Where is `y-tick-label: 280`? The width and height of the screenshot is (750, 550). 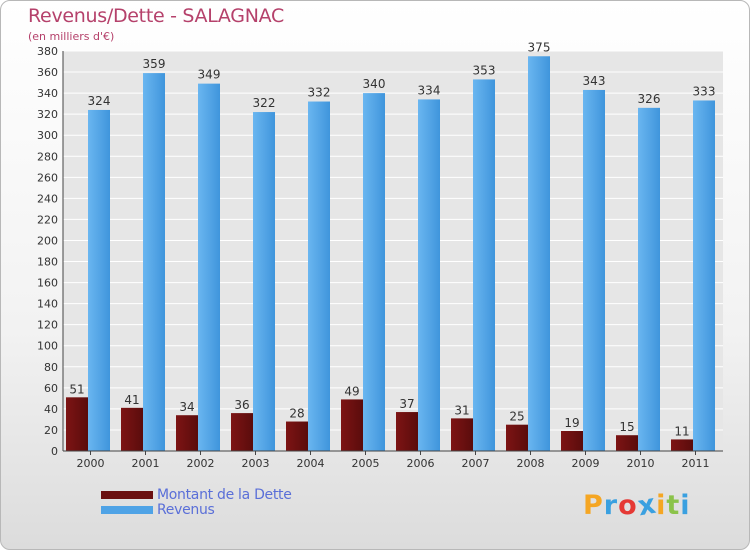 y-tick-label: 280 is located at coordinates (47, 156).